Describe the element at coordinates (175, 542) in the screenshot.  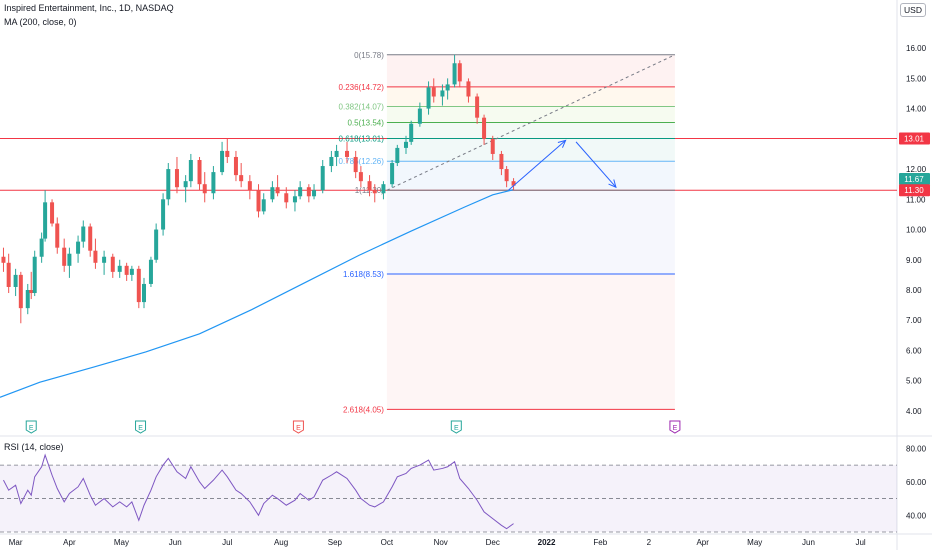
I see `time-tick-label: Jun` at that location.